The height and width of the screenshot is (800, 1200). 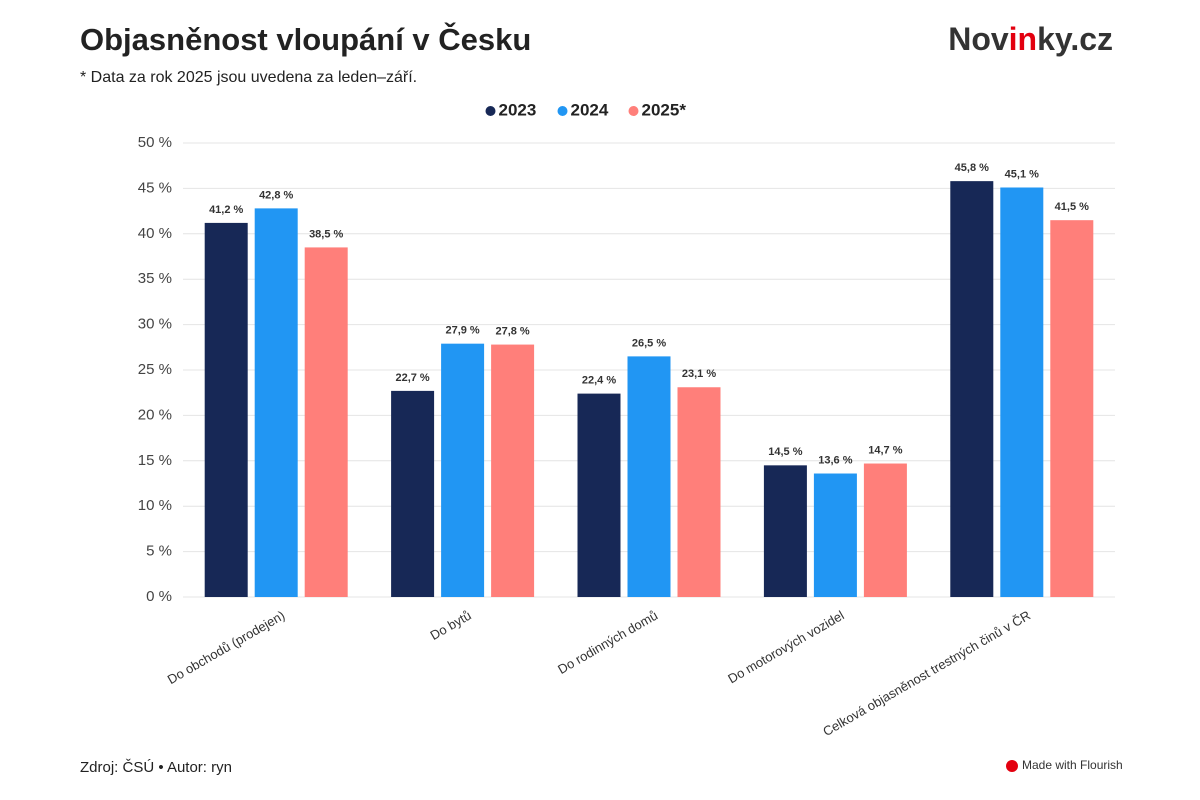 What do you see at coordinates (1072, 765) in the screenshot?
I see `flourish-credit: Made with Flourish` at bounding box center [1072, 765].